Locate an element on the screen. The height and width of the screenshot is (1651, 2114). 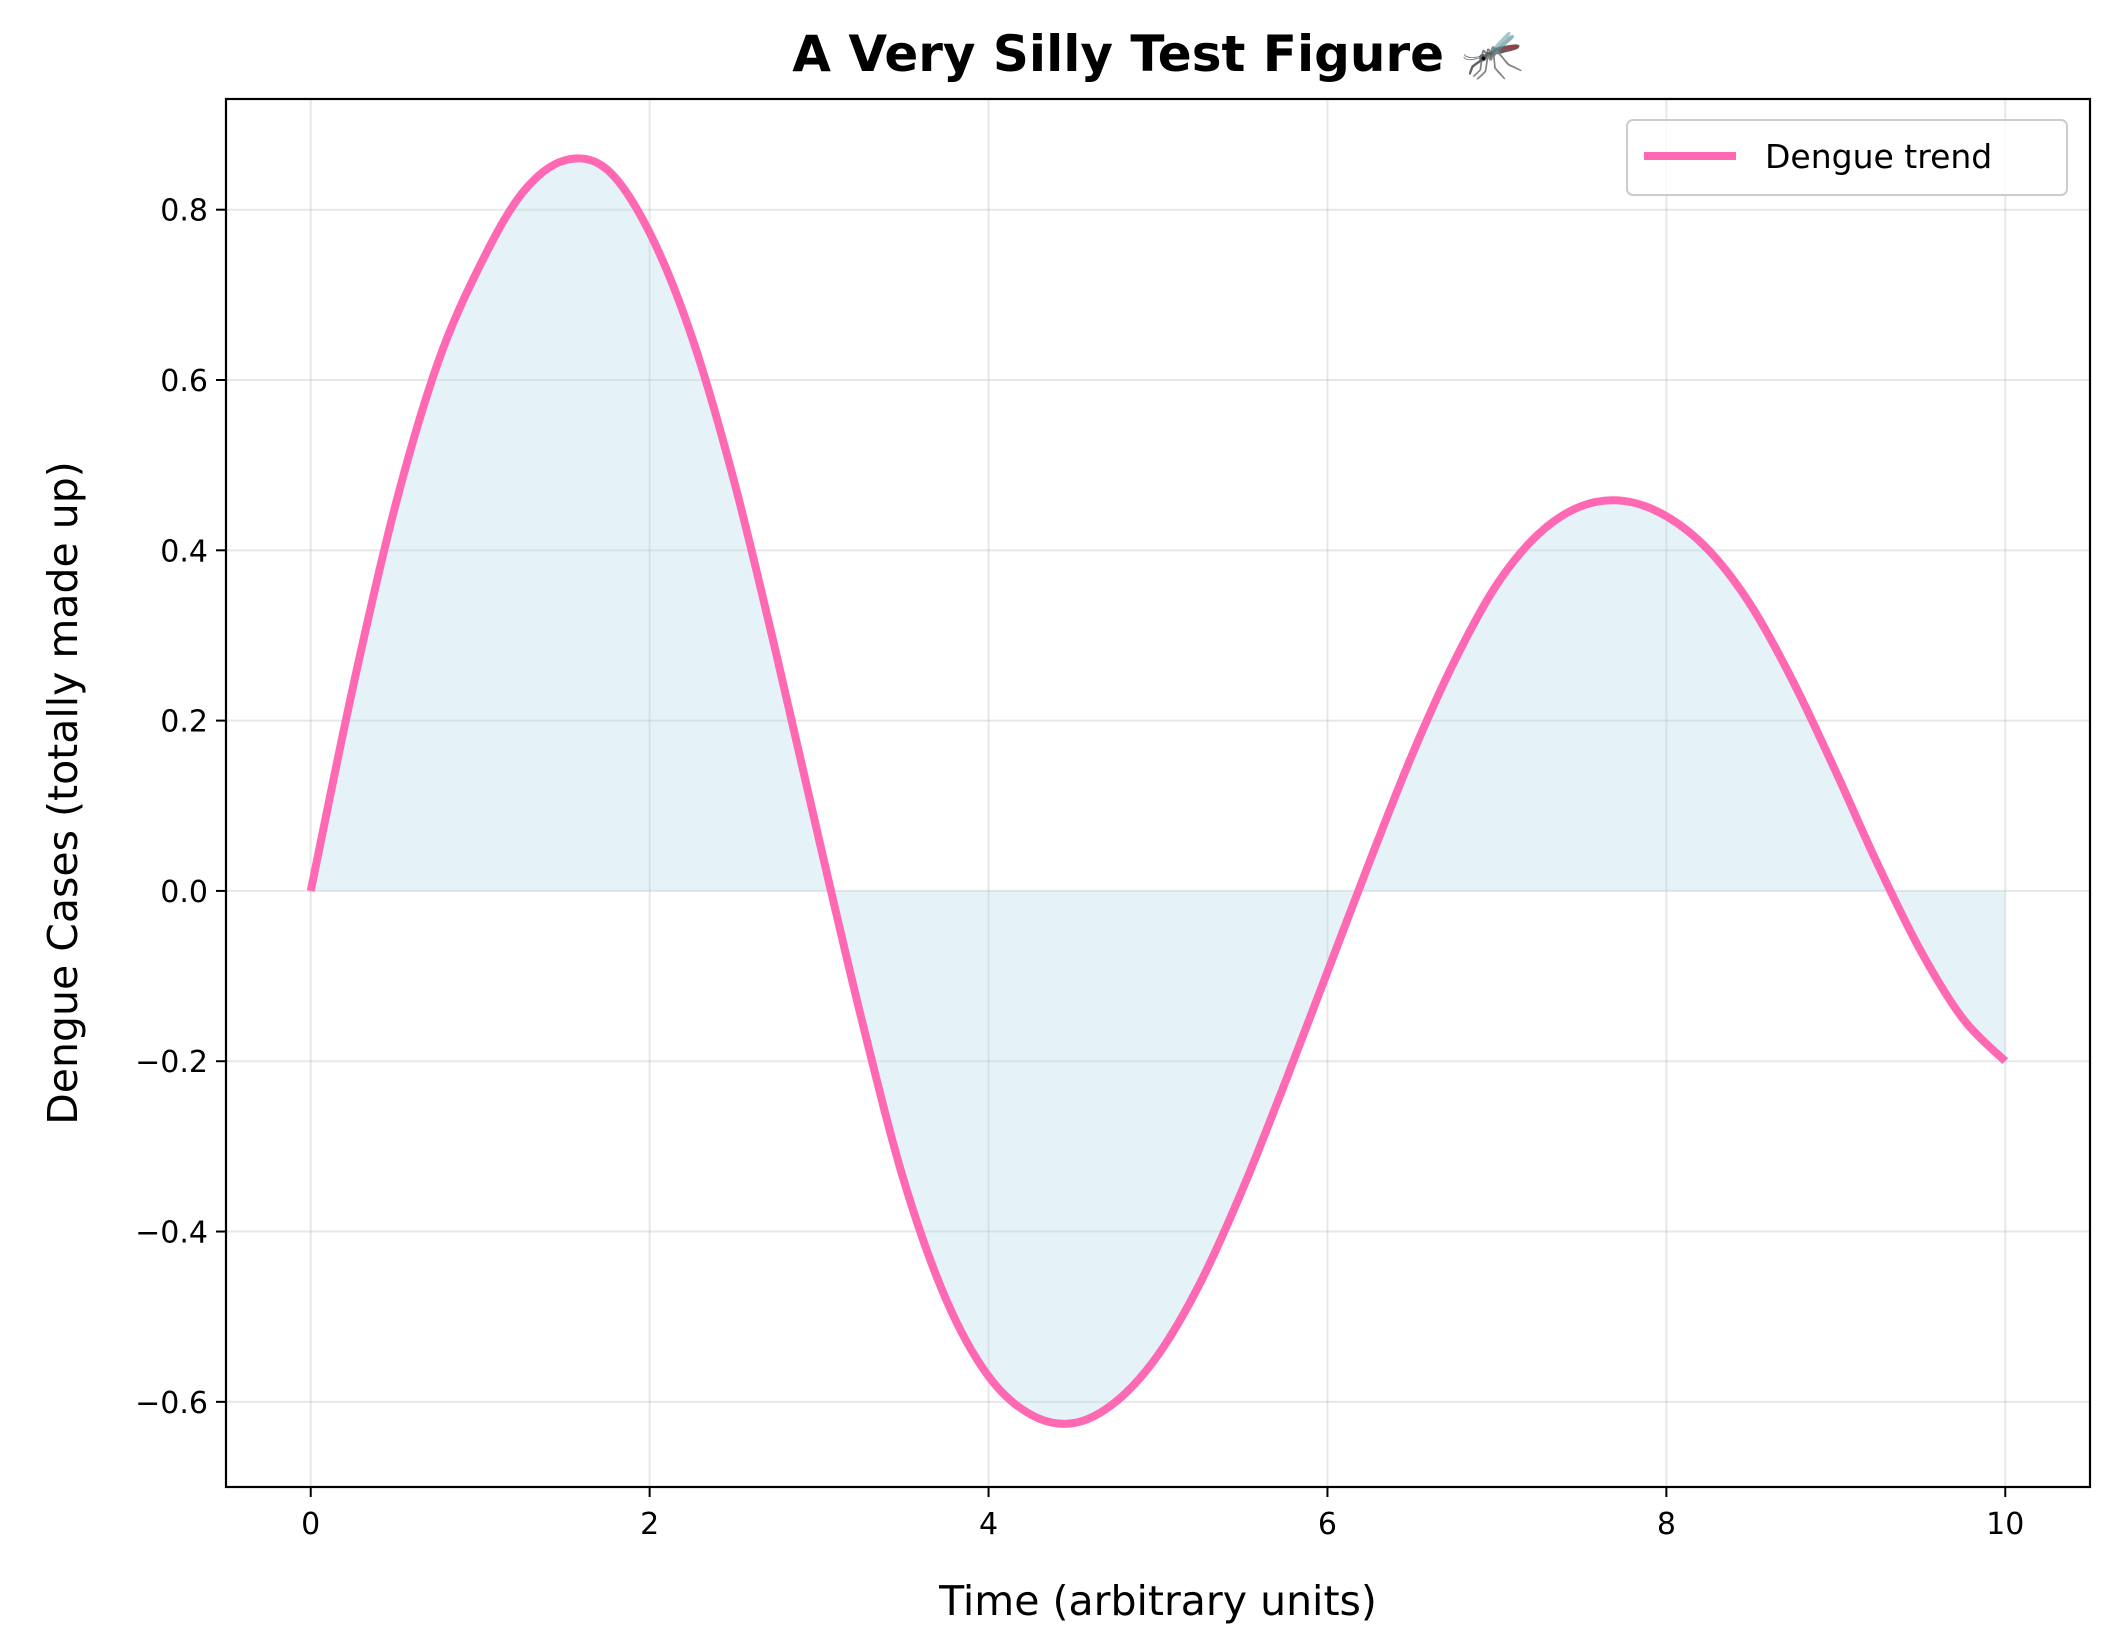
x-tick-label: 10 is located at coordinates (2005, 1524).